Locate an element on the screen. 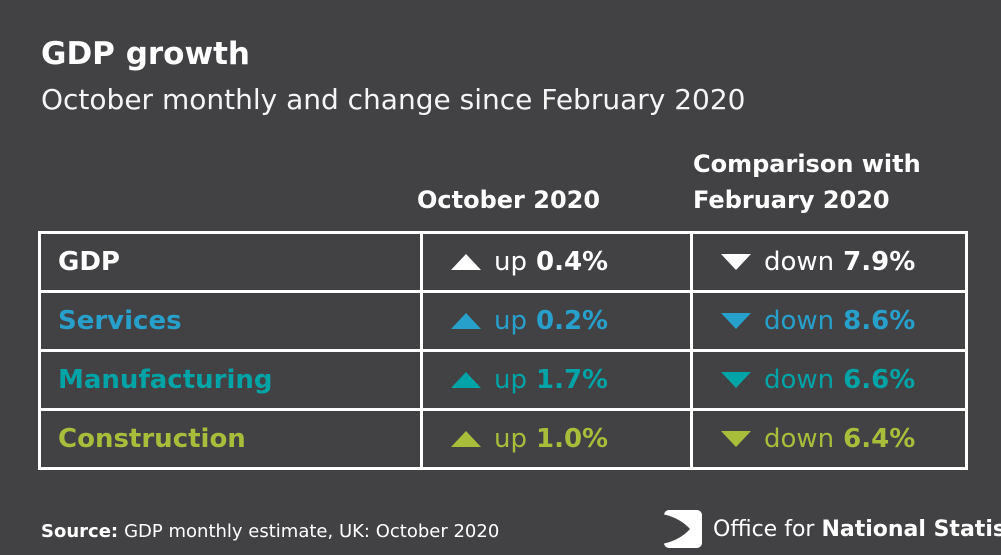 The image size is (1001, 555). percent-value: 1.7% is located at coordinates (572, 380).